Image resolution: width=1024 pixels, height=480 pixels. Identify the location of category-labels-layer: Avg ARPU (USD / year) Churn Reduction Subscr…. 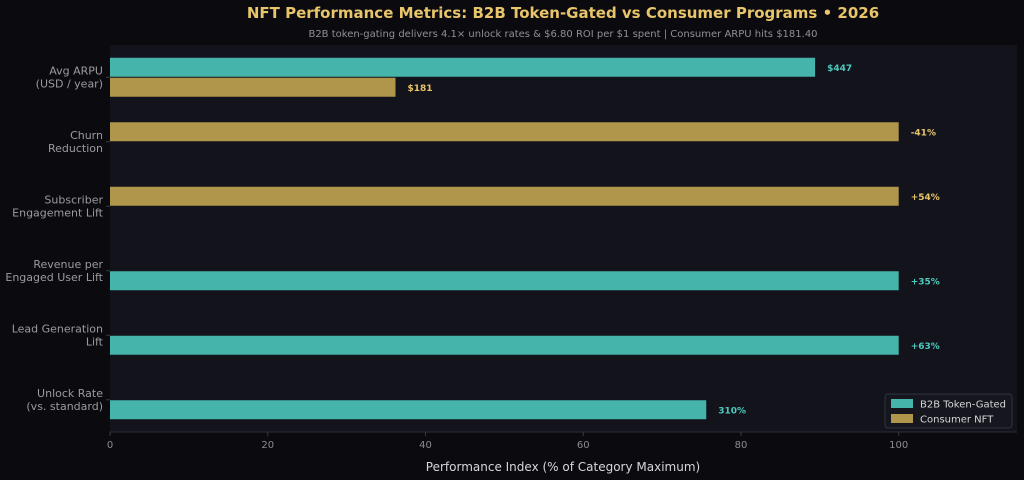
(57, 238).